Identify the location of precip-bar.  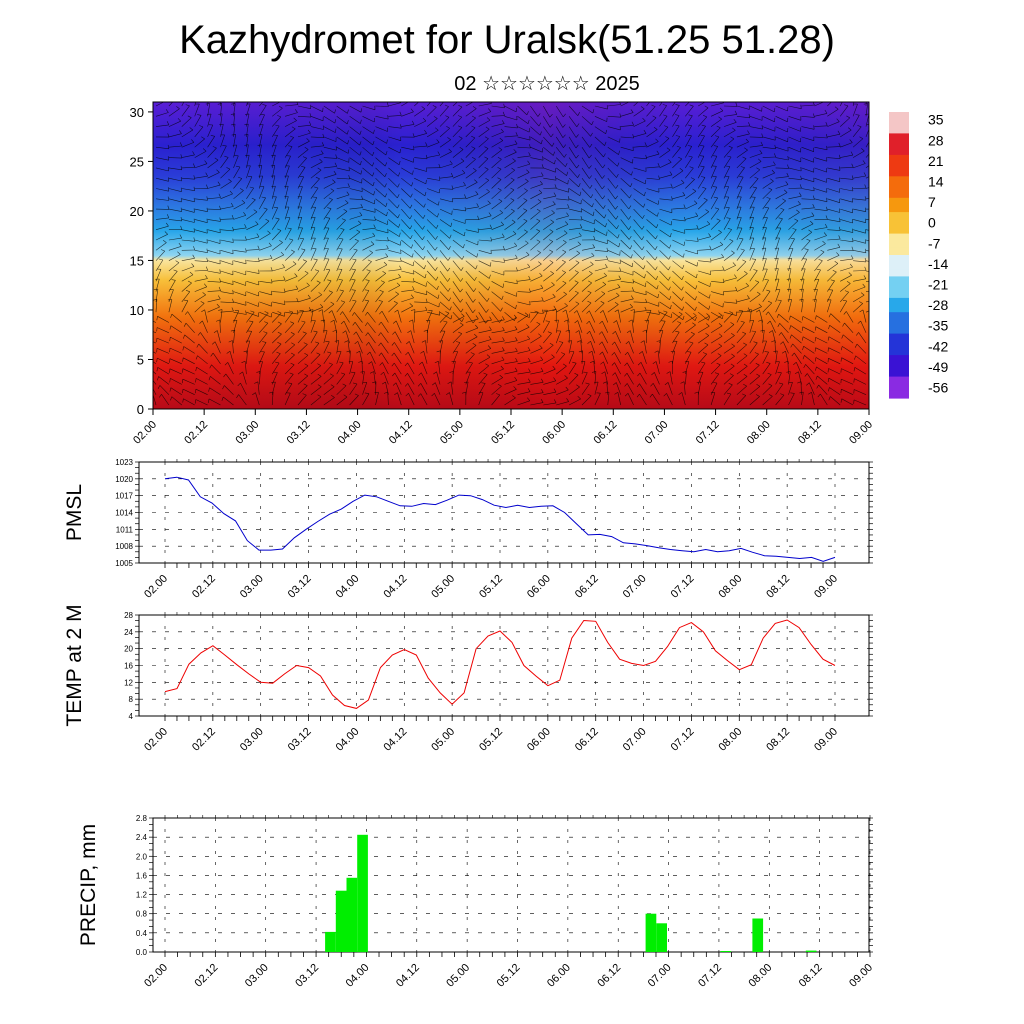
(726, 951).